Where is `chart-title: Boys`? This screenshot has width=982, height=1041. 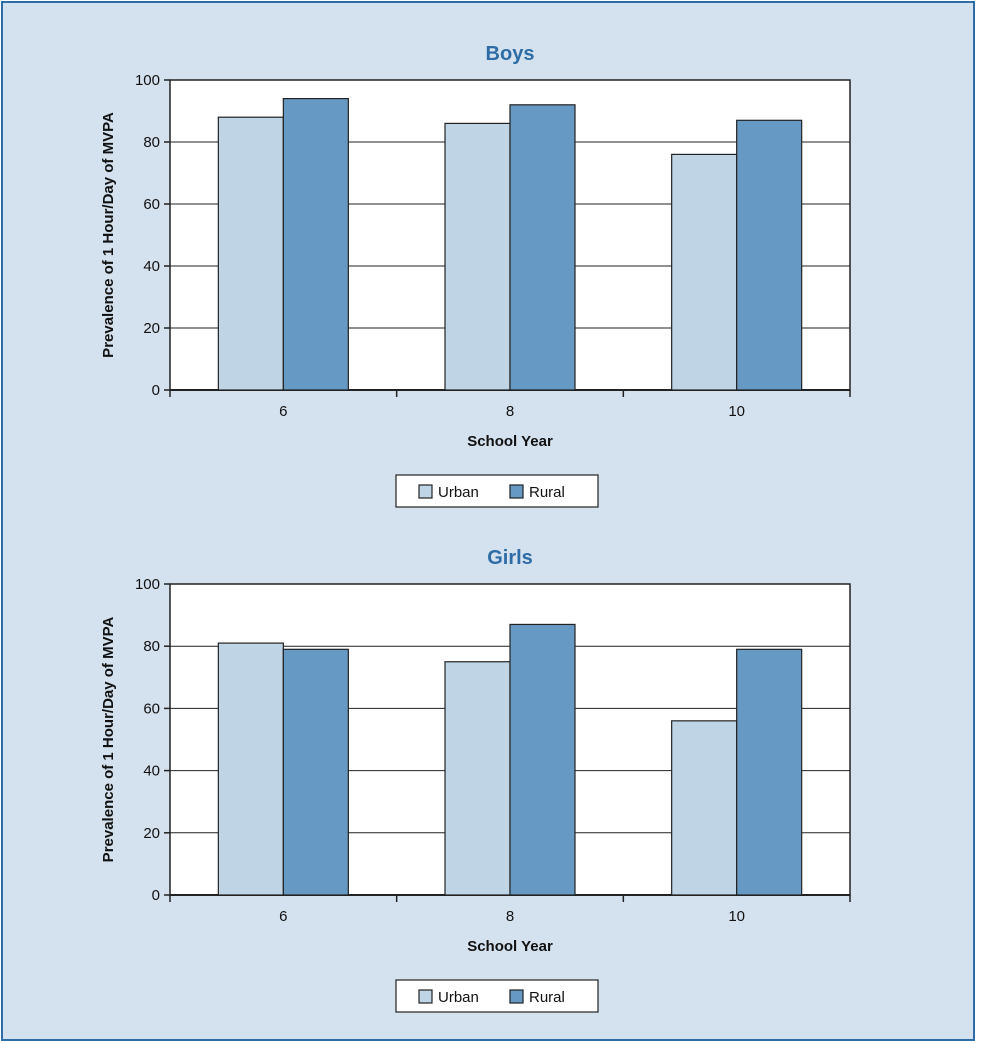
chart-title: Boys is located at coordinates (510, 54).